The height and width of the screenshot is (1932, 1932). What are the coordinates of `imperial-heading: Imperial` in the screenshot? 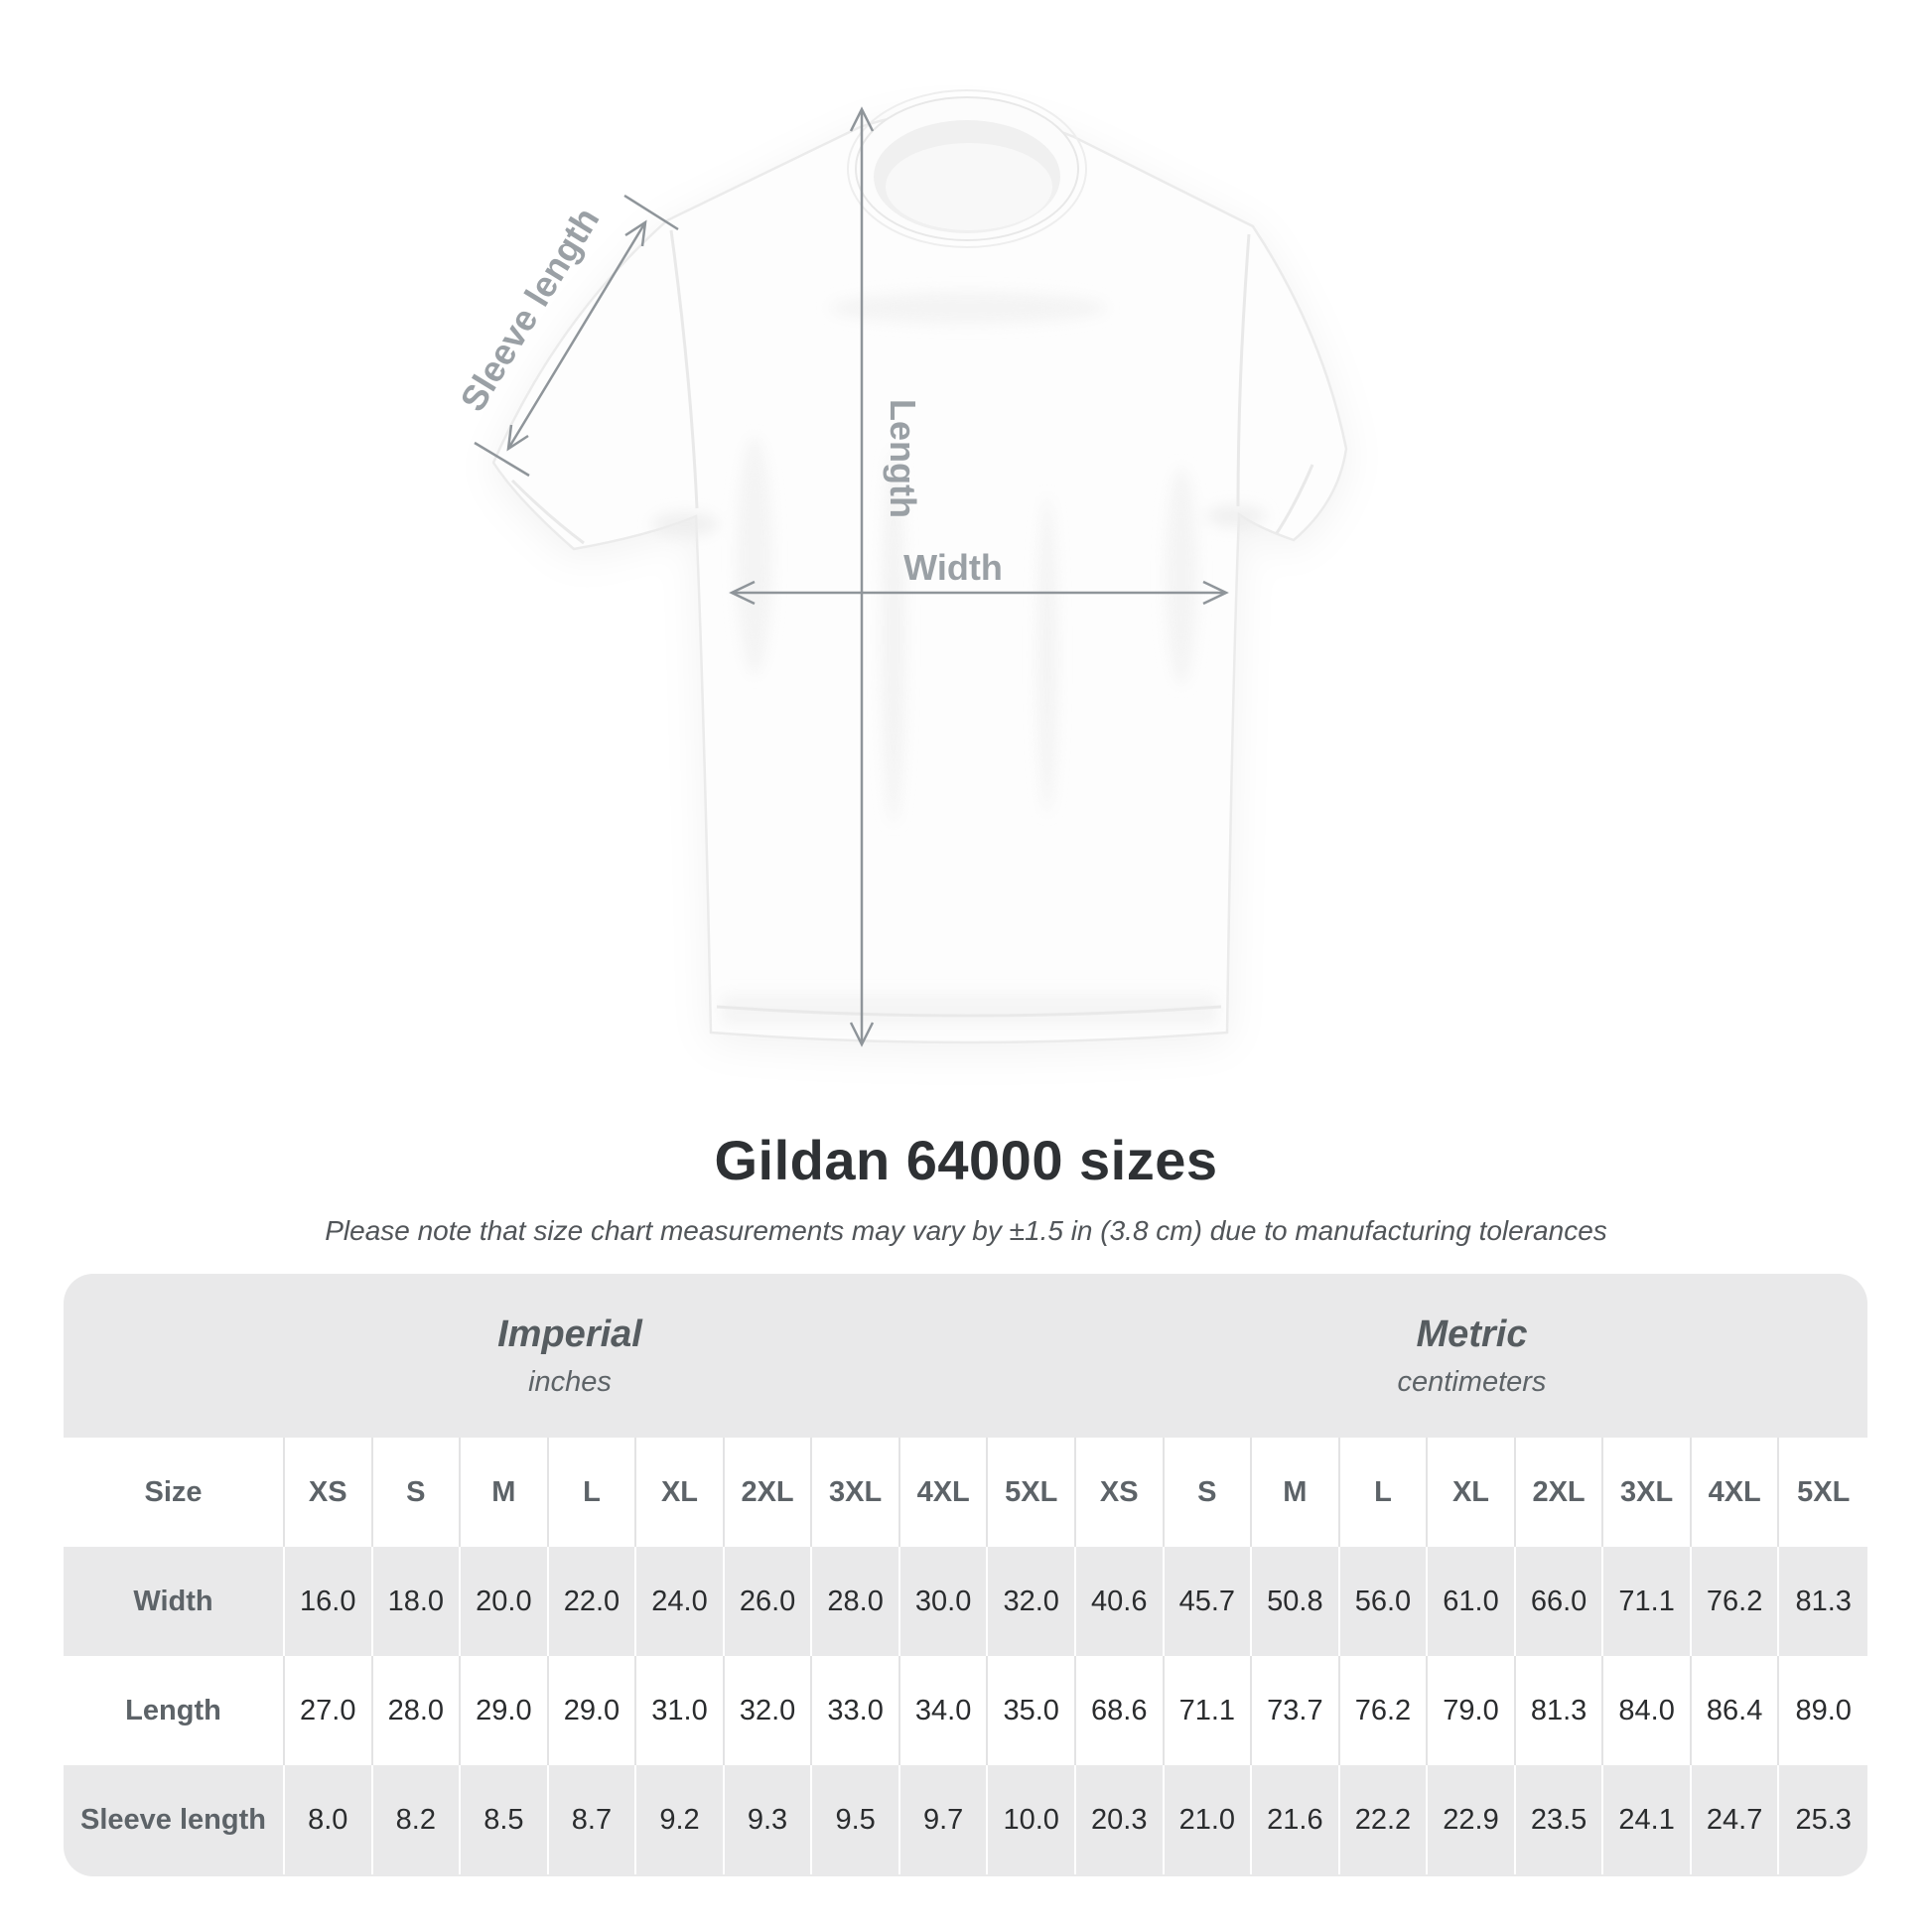 It's located at (569, 1334).